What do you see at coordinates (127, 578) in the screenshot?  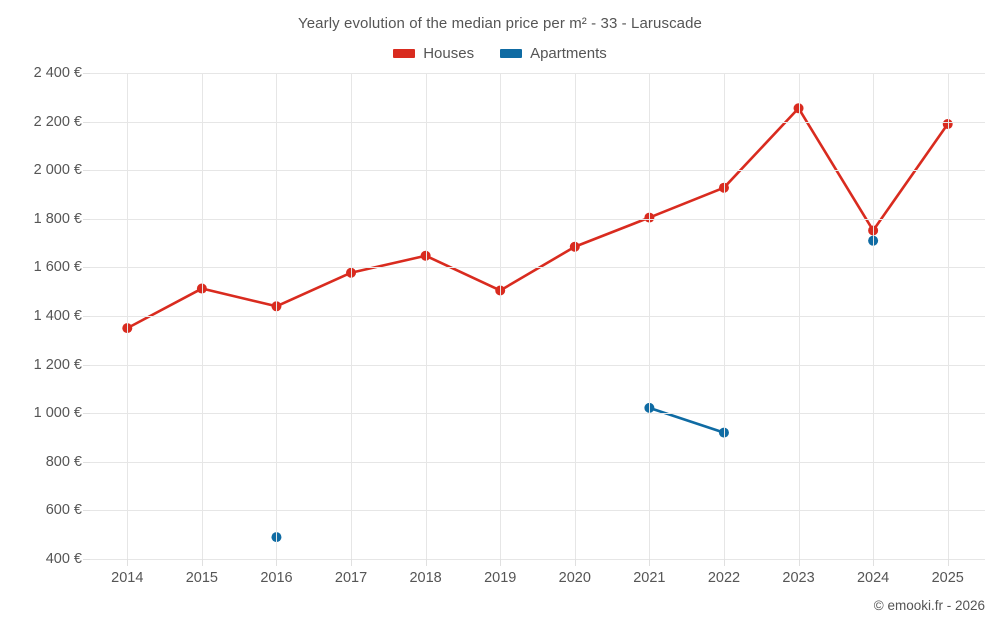 I see `x-axis-tick-label: 2014` at bounding box center [127, 578].